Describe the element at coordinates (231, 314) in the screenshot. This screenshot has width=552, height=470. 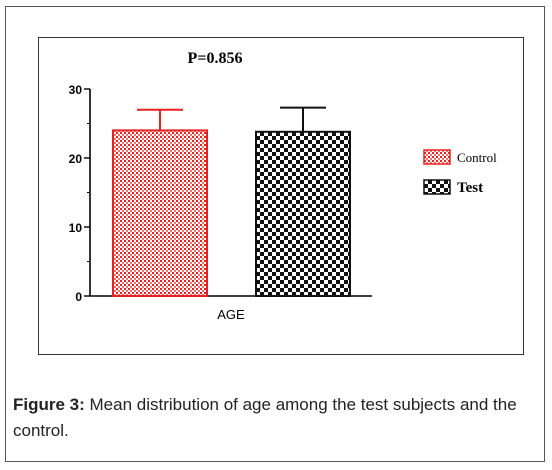
I see `x-tick-label: AGE` at that location.